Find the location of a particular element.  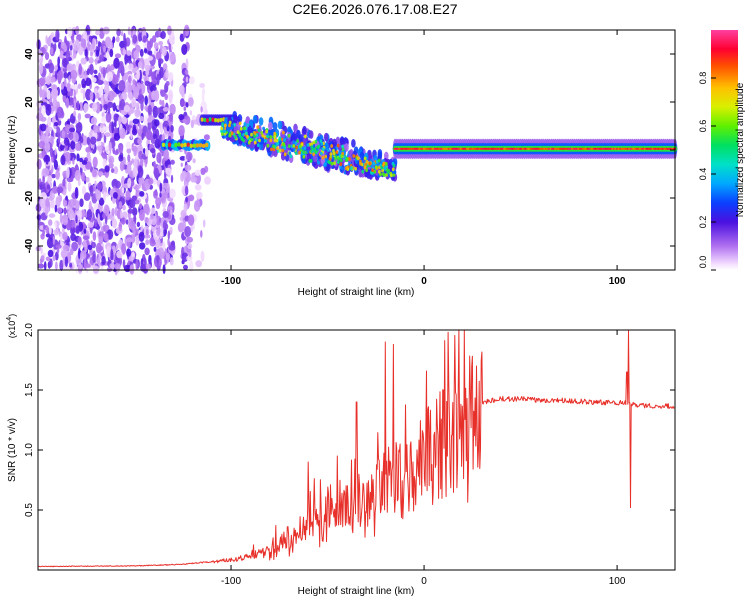

colorbar-label: Normalized spectral amplitude is located at coordinates (740, 149).